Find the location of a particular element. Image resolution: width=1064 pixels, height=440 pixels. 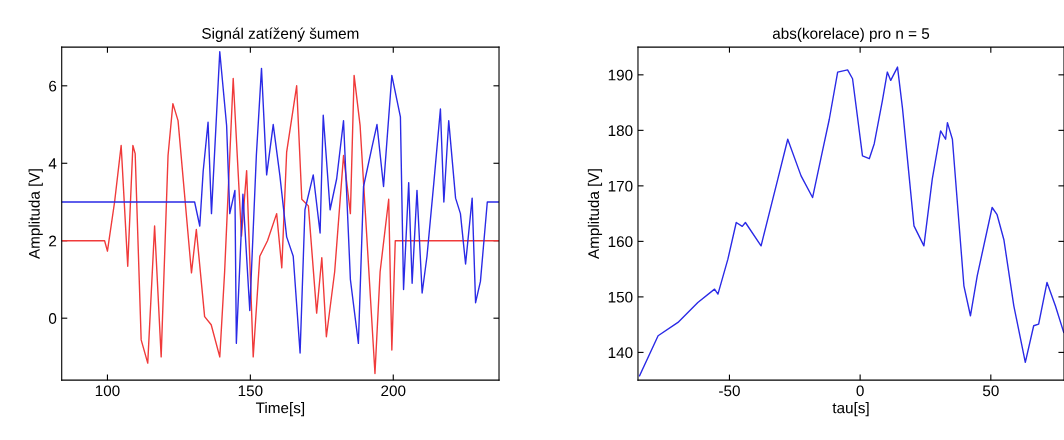

chart-title: Signál zatížený šumem is located at coordinates (280, 34).